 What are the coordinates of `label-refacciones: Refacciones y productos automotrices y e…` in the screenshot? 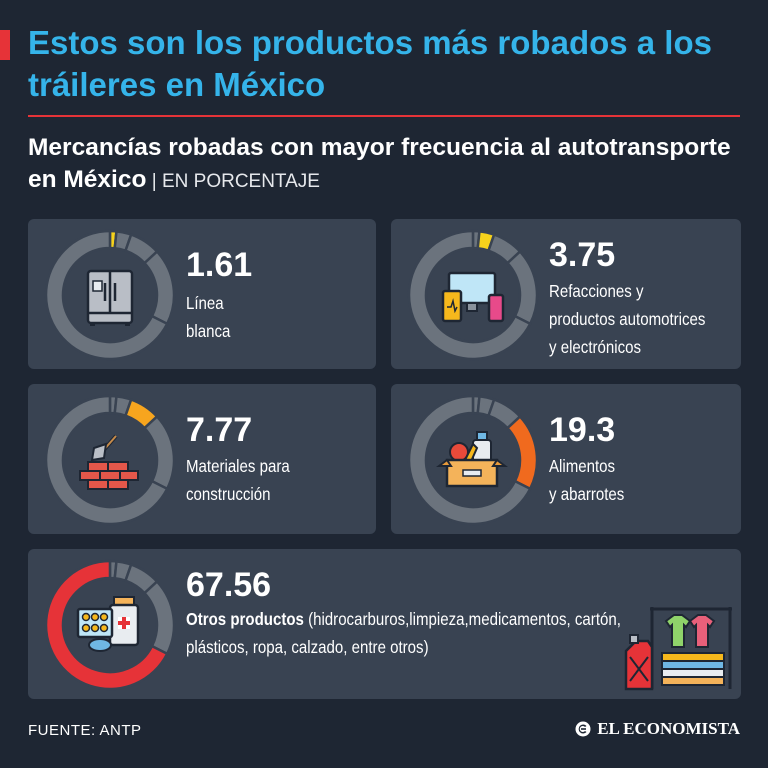 It's located at (627, 319).